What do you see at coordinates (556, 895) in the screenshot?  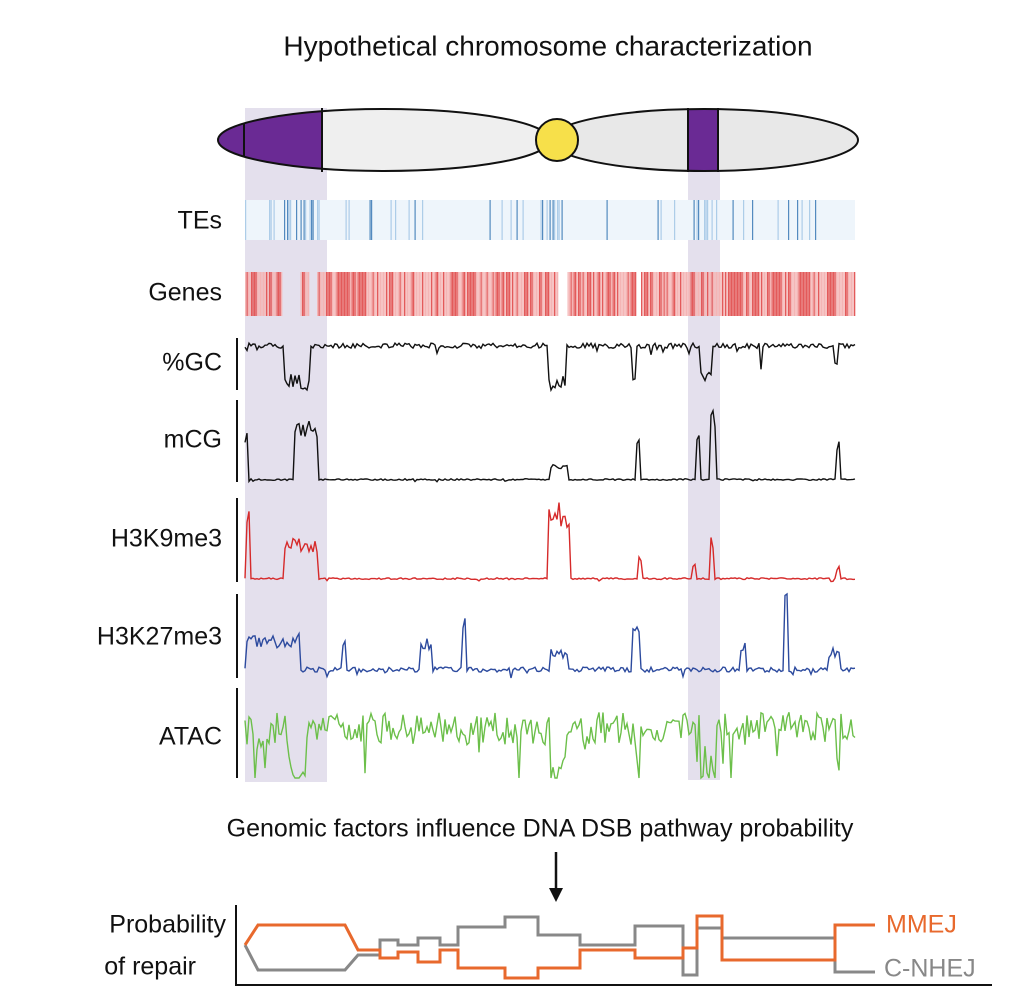 I see `arrowhead` at bounding box center [556, 895].